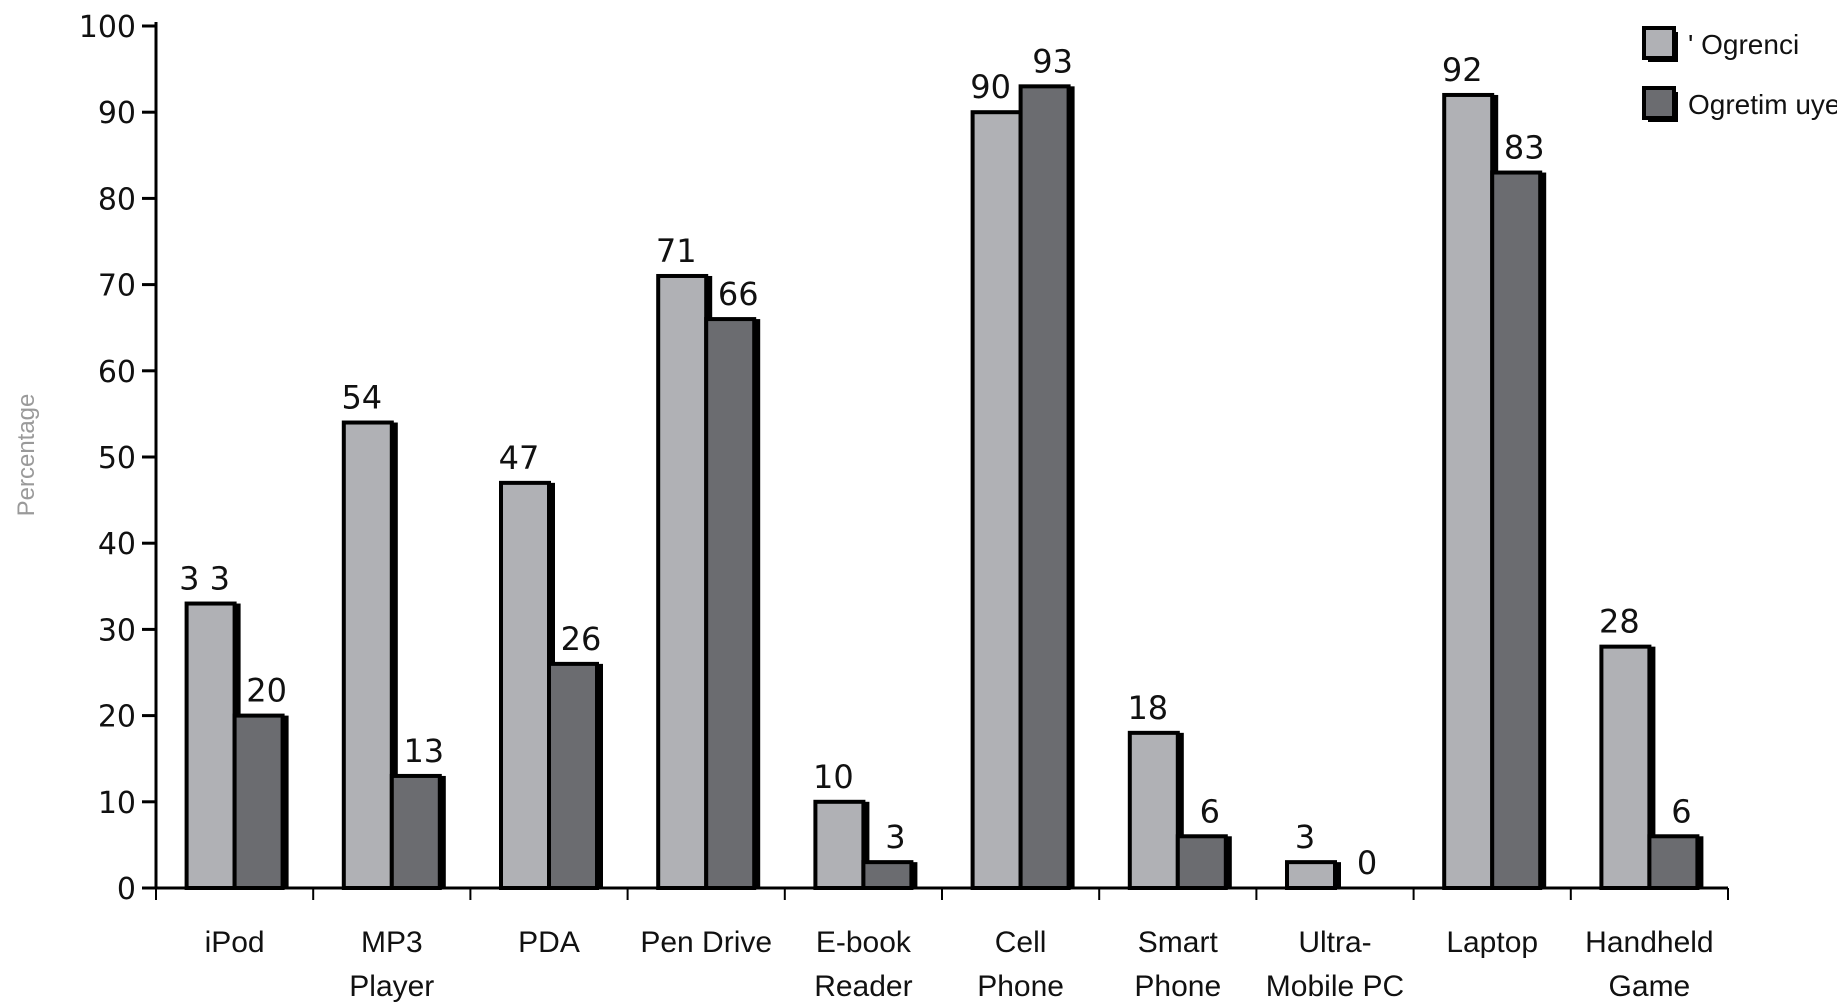 This screenshot has width=1837, height=1004. Describe the element at coordinates (1619, 622) in the screenshot. I see `data-label: 28` at that location.